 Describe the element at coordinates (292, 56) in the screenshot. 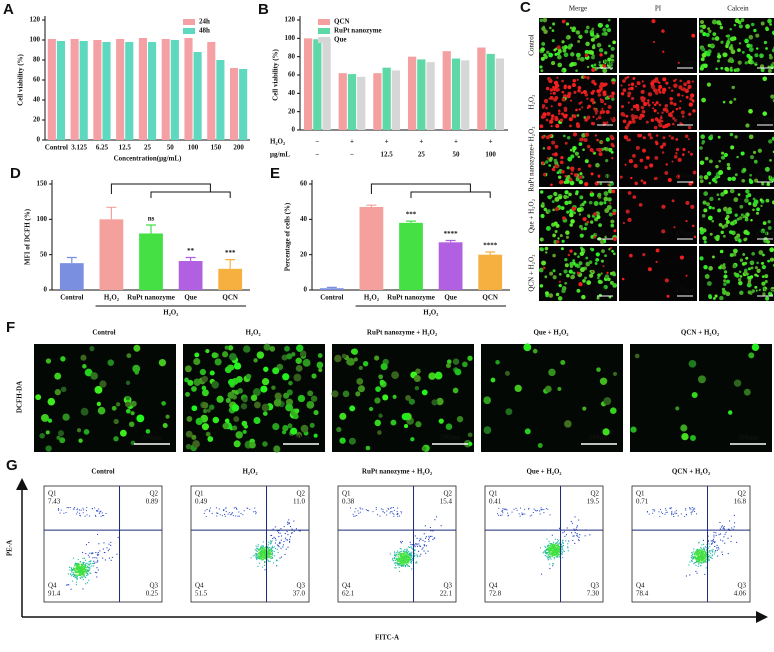

I see `y-tick-label: 80` at that location.